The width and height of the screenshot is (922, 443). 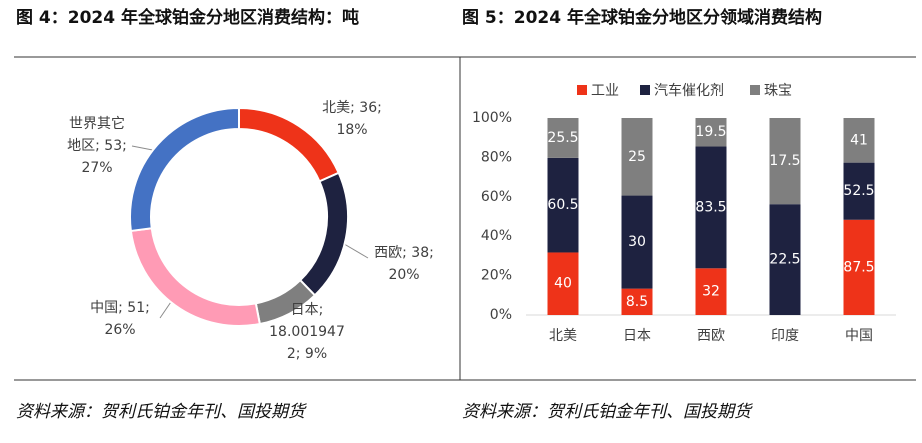 I want to click on data-label: 2; 9%, so click(x=307, y=354).